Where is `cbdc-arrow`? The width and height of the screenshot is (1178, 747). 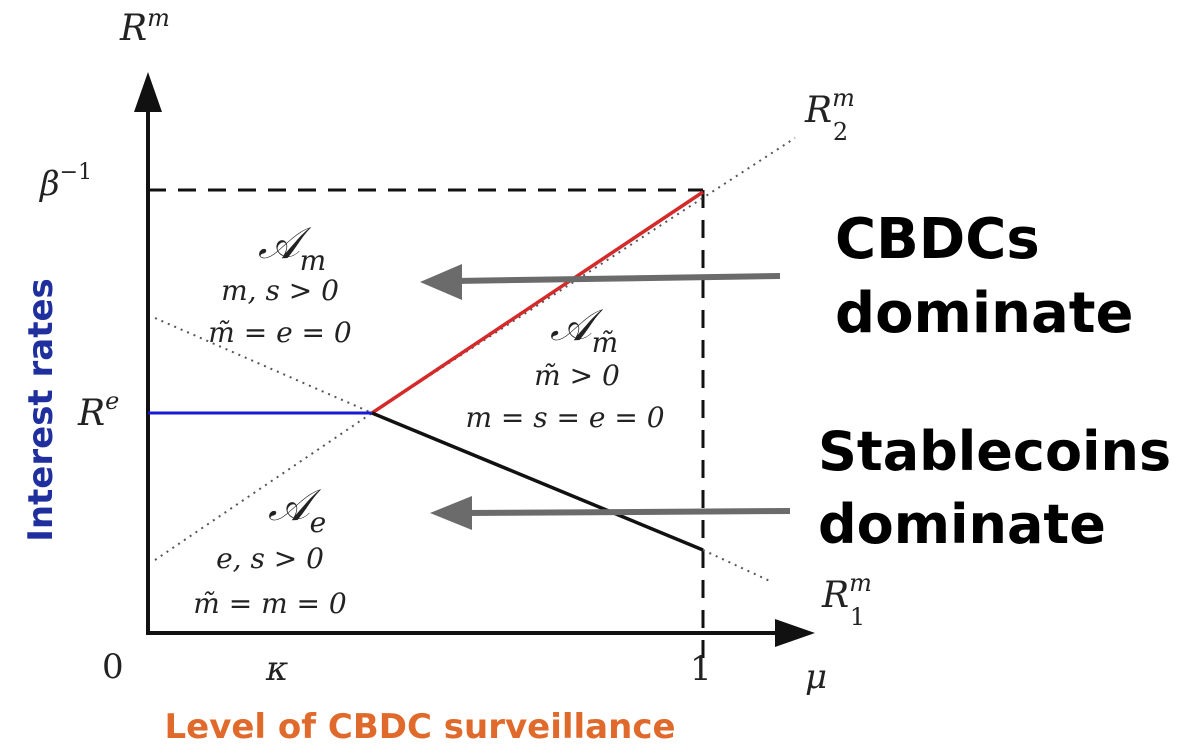
cbdc-arrow is located at coordinates (600, 282).